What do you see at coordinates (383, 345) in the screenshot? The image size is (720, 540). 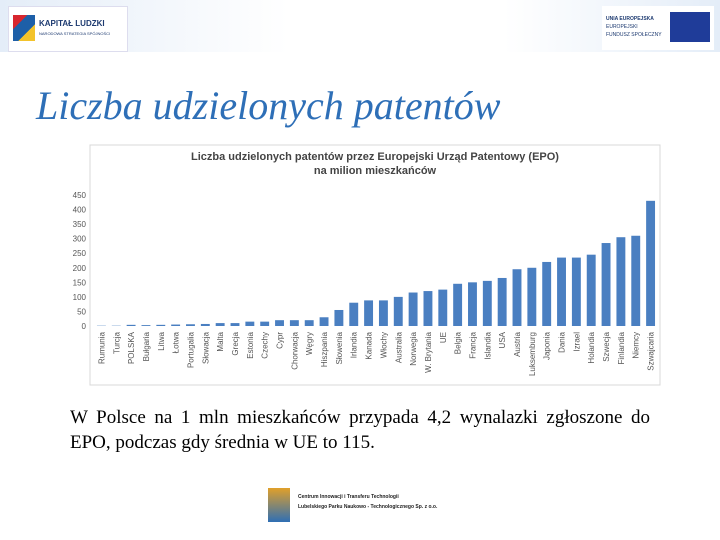 I see `x-tick-label: Włochy` at bounding box center [383, 345].